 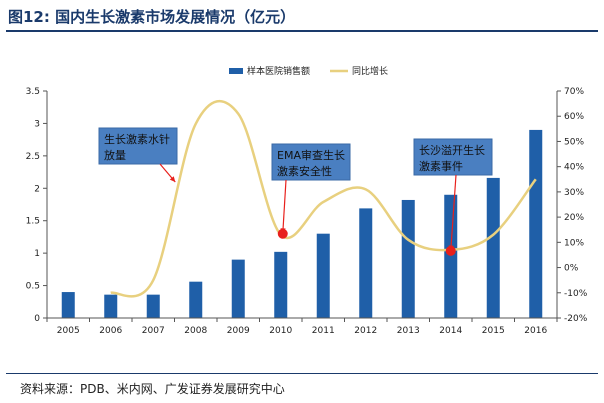 I want to click on right-axis: -20% -10% 0% 10% 20% 30% 40% 50% 60% 70%, so click(x=572, y=205).